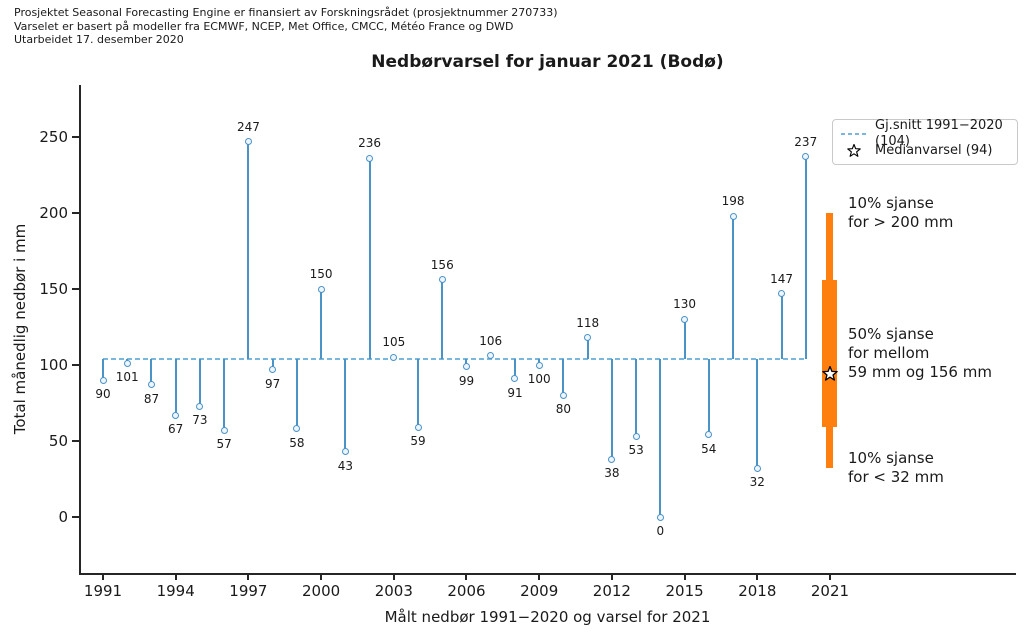 The image size is (1024, 641). What do you see at coordinates (176, 429) in the screenshot?
I see `value-label: 67` at bounding box center [176, 429].